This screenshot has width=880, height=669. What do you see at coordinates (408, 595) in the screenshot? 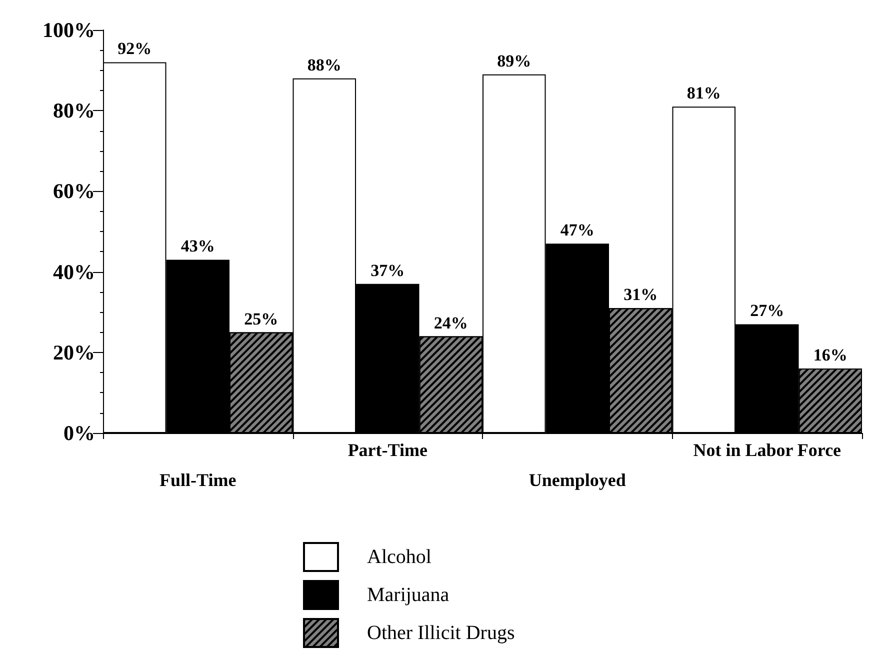
I see `legend-label: Marijuana` at bounding box center [408, 595].